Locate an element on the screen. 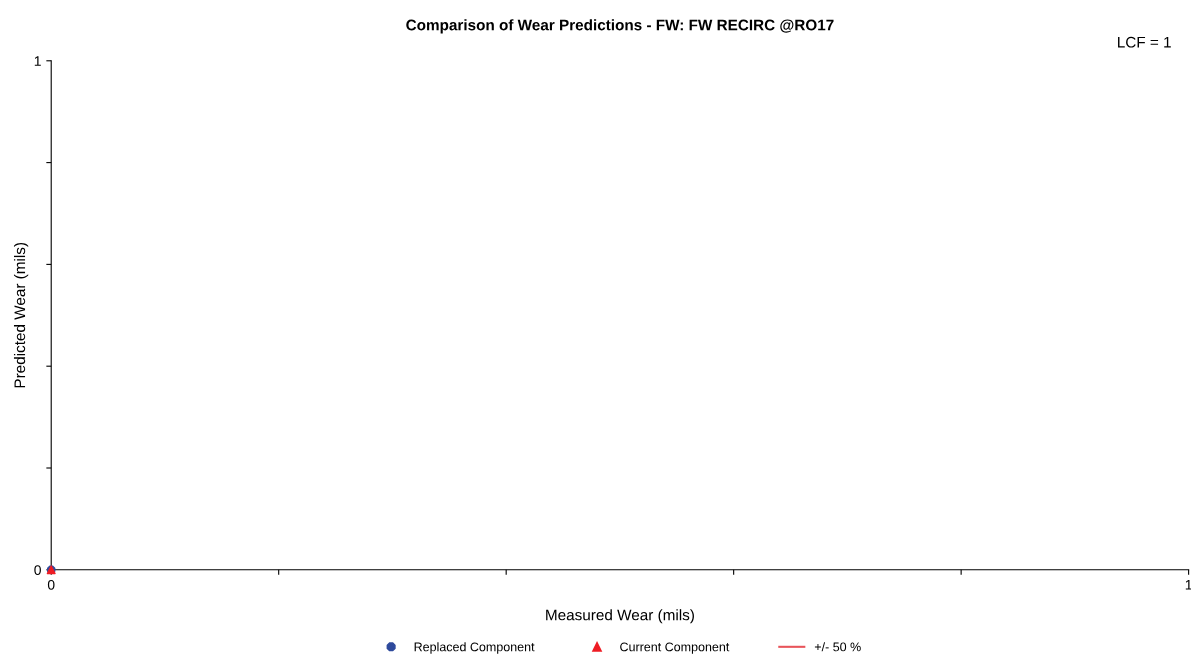  legend-label: Current Component is located at coordinates (675, 648).